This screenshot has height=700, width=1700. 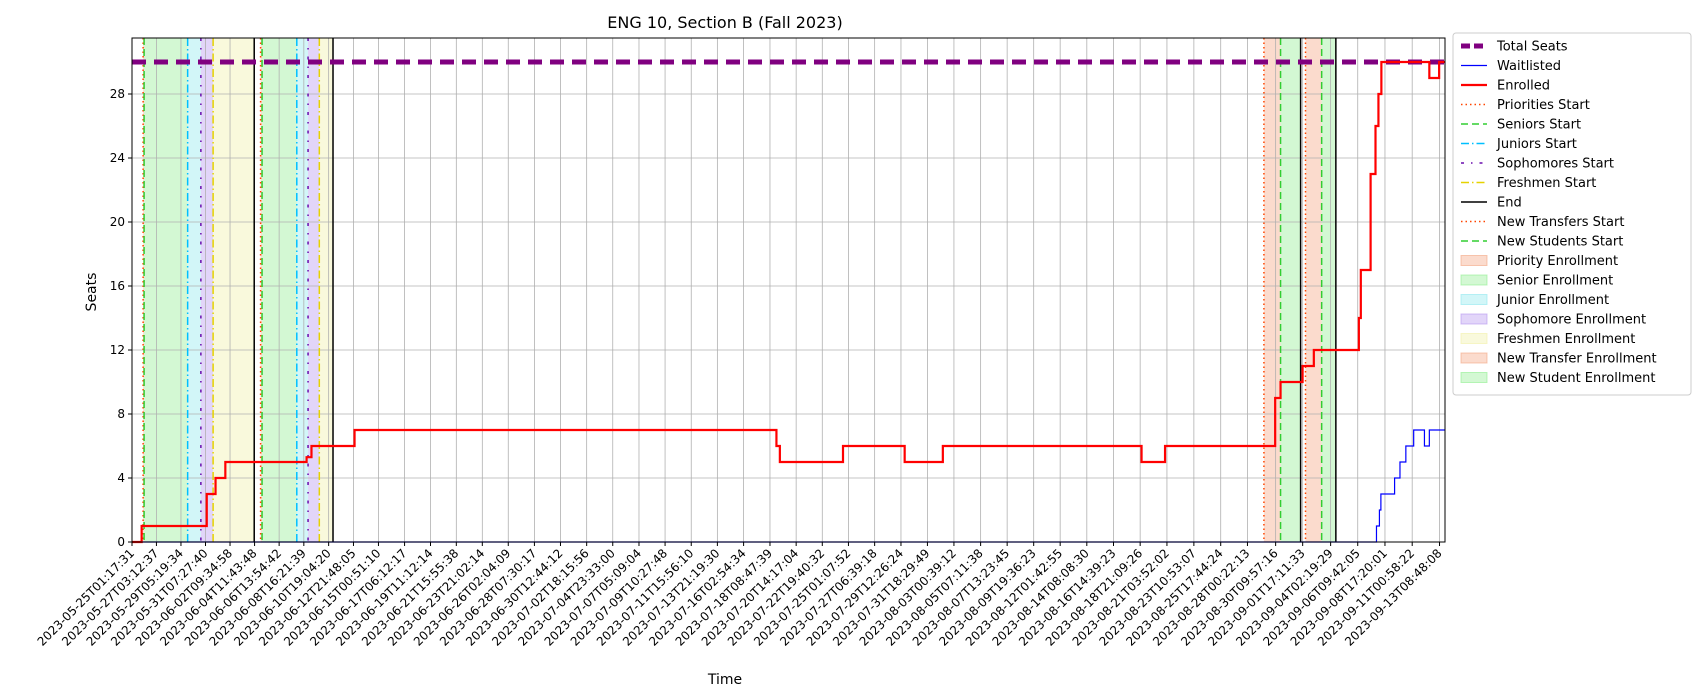 What do you see at coordinates (1509, 203) in the screenshot?
I see `legend-label-end: End` at bounding box center [1509, 203].